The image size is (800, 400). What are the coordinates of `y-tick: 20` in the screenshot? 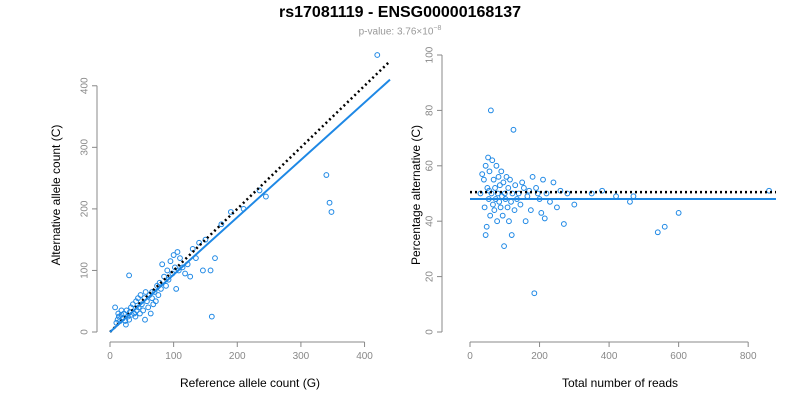 It's located at (433, 277).